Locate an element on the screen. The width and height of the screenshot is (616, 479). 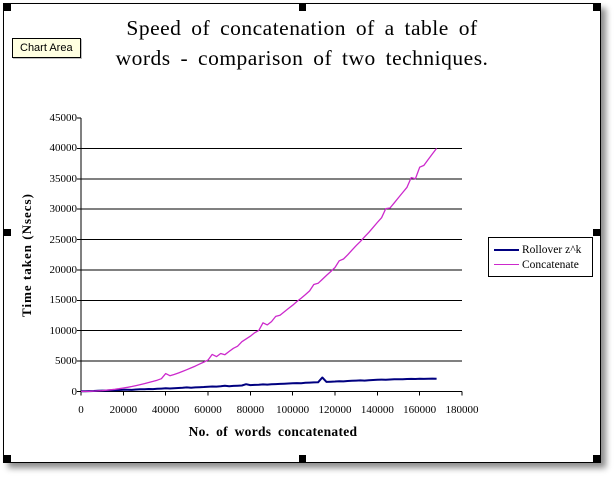
selection-handle-right-middle is located at coordinates (596, 232).